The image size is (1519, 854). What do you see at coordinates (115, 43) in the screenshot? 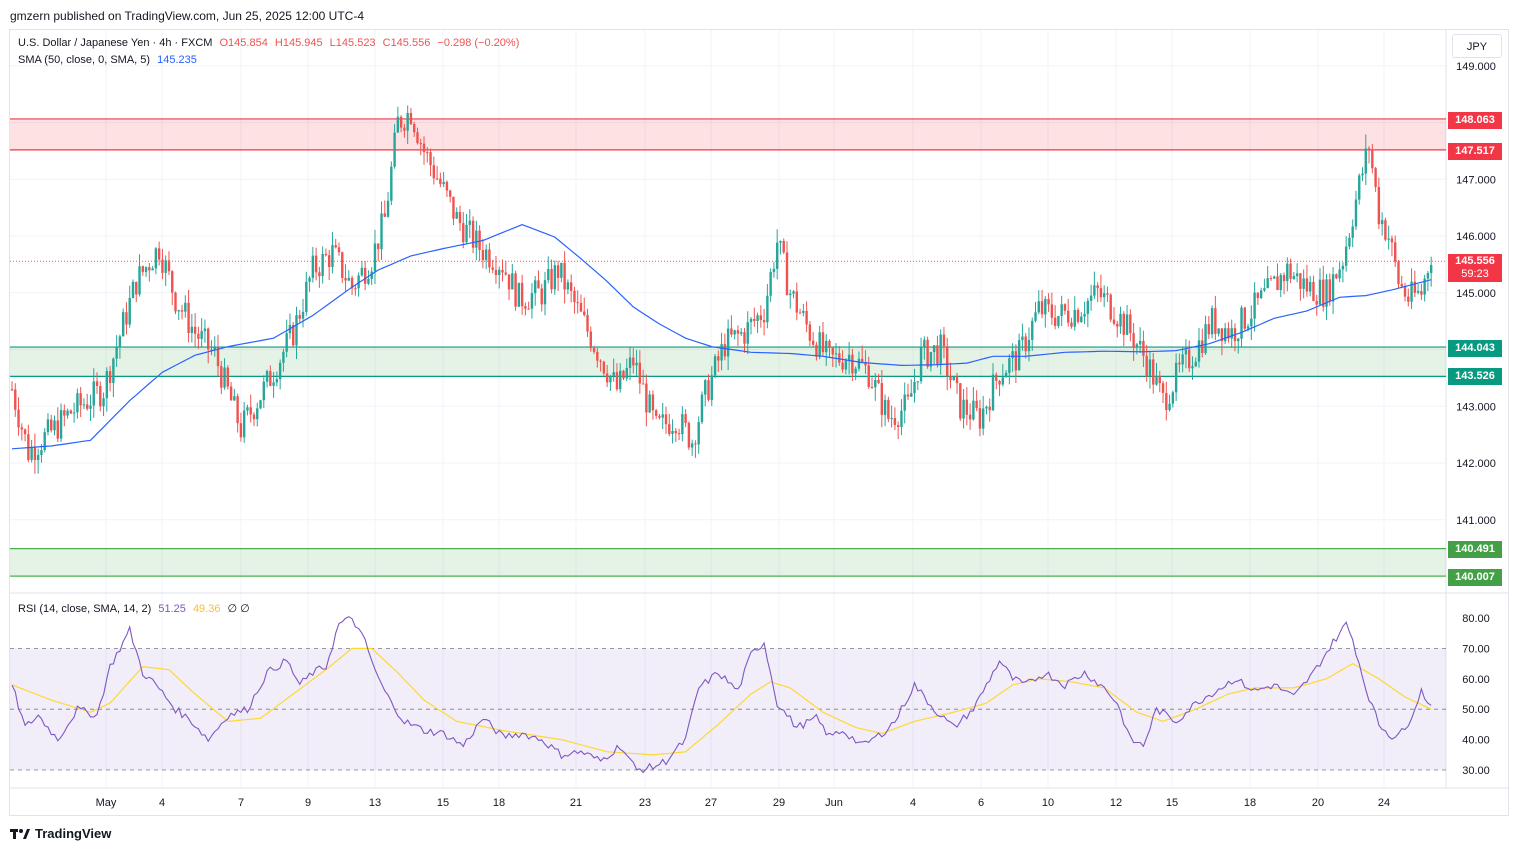
I see `symbol-name: U.S. Dollar / Japanese Yen · 4h · FXCM` at bounding box center [115, 43].